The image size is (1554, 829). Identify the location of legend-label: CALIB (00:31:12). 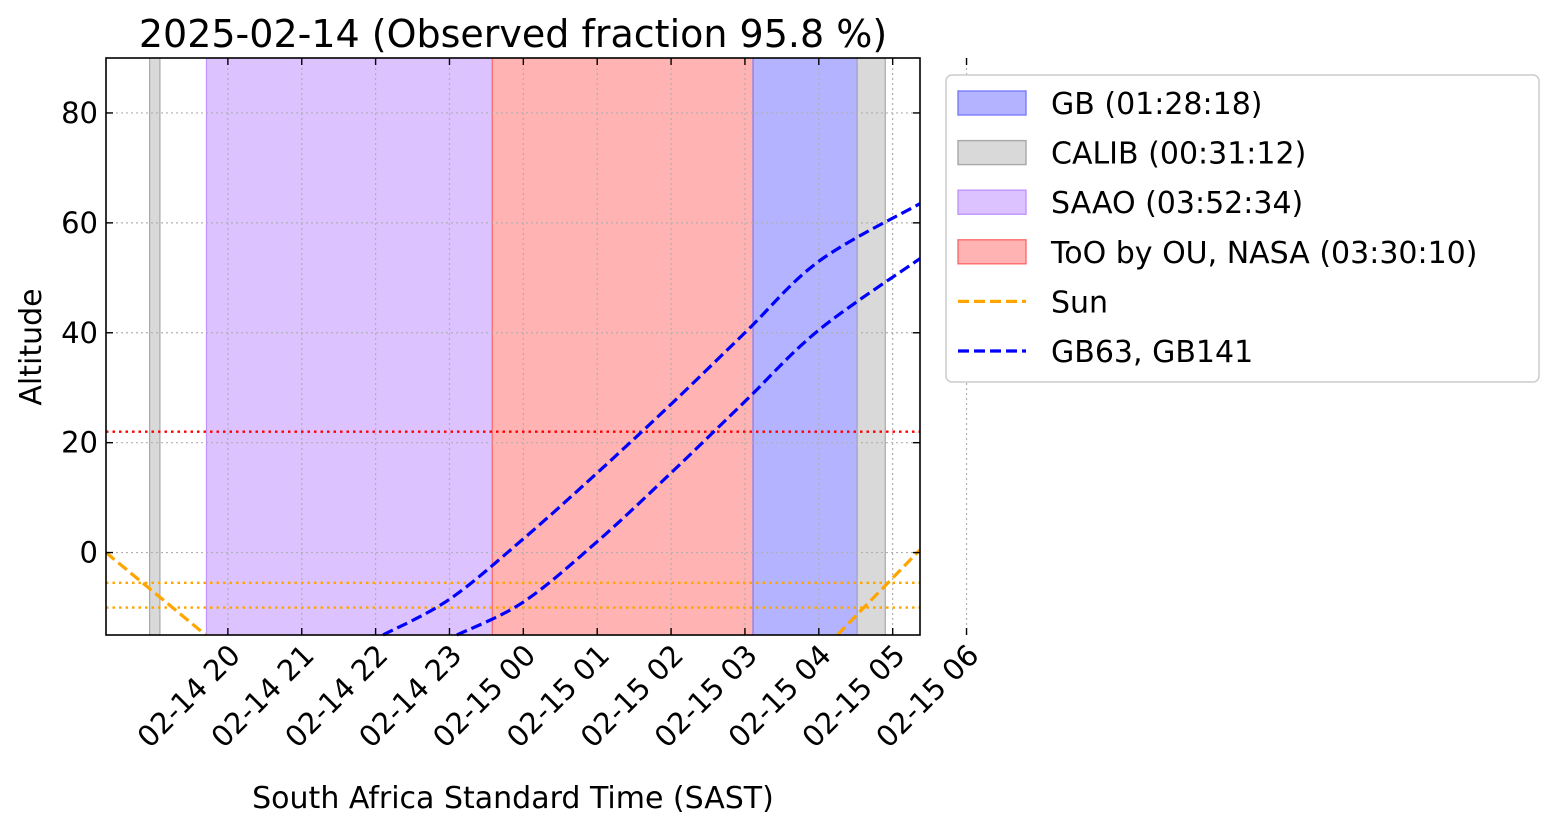
(1178, 154).